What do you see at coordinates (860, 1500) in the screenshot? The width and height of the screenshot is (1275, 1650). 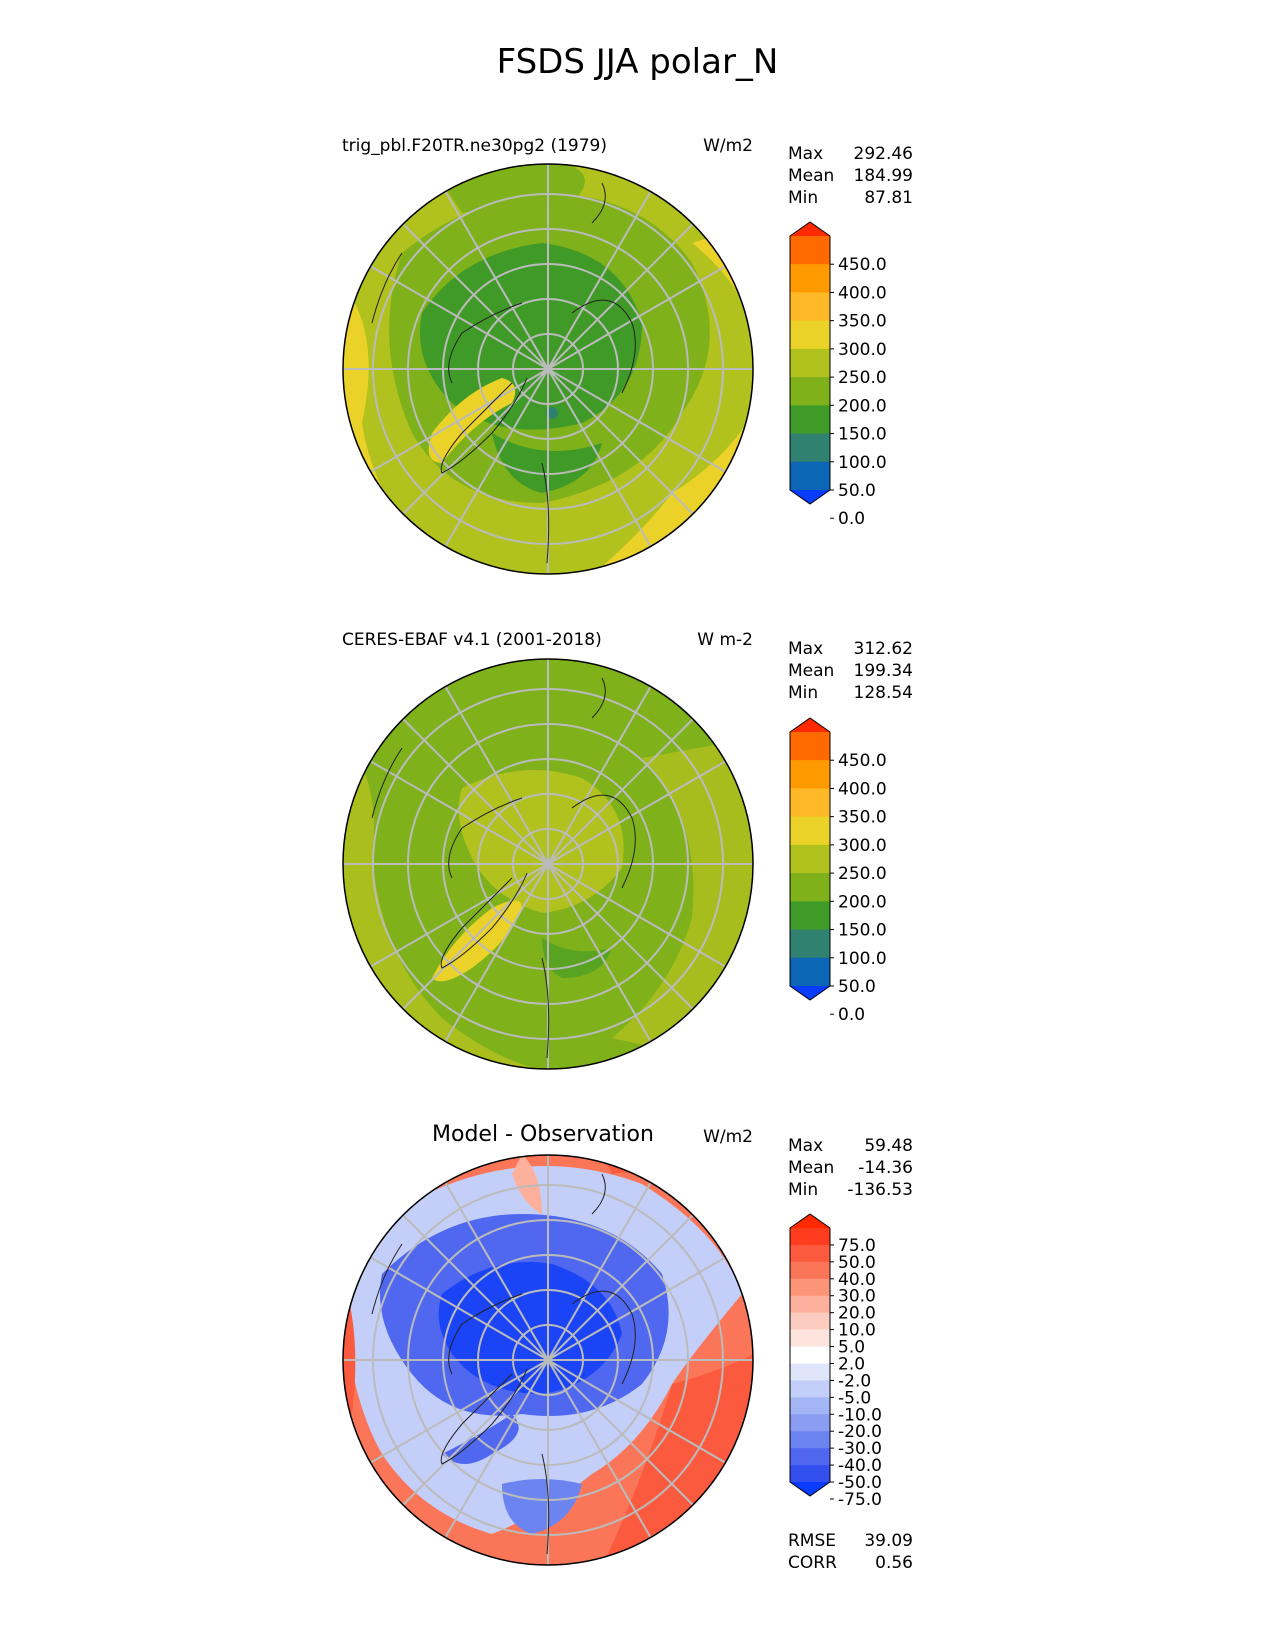 I see `colorbar-tick-label: -75.0` at bounding box center [860, 1500].